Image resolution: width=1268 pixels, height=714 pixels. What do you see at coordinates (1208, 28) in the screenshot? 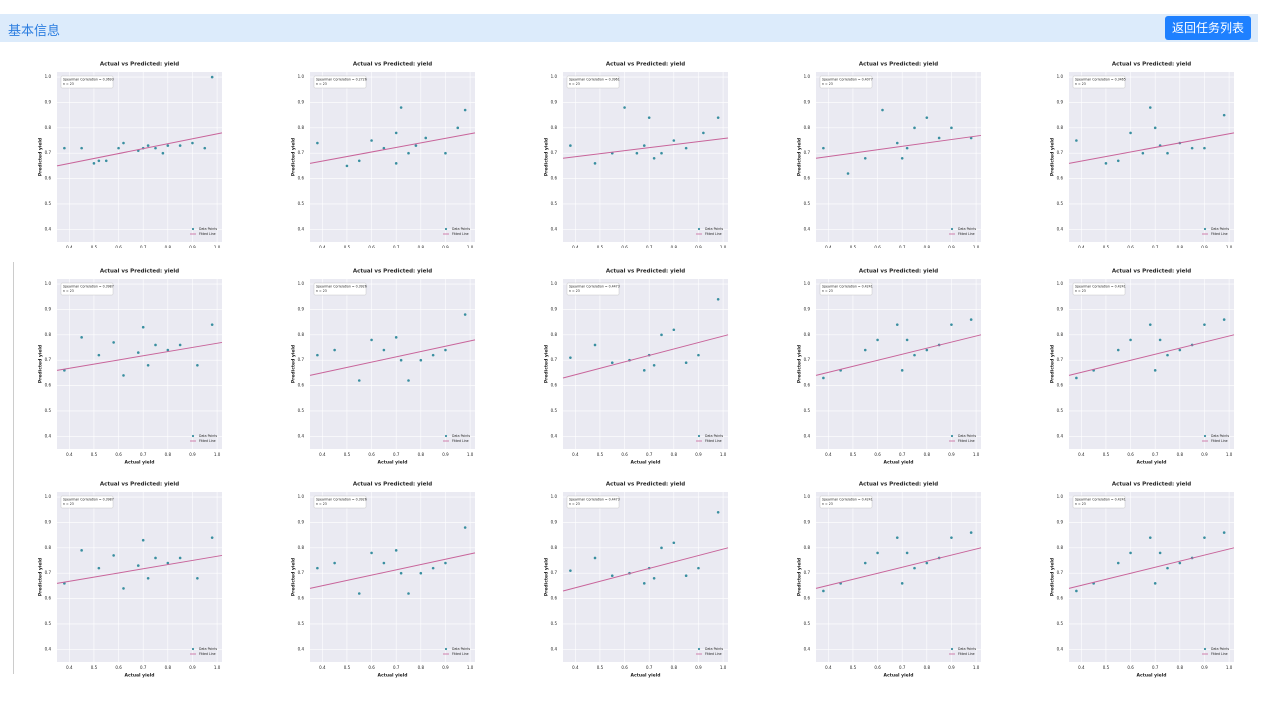
I see `back-button: 返回任务列表` at bounding box center [1208, 28].